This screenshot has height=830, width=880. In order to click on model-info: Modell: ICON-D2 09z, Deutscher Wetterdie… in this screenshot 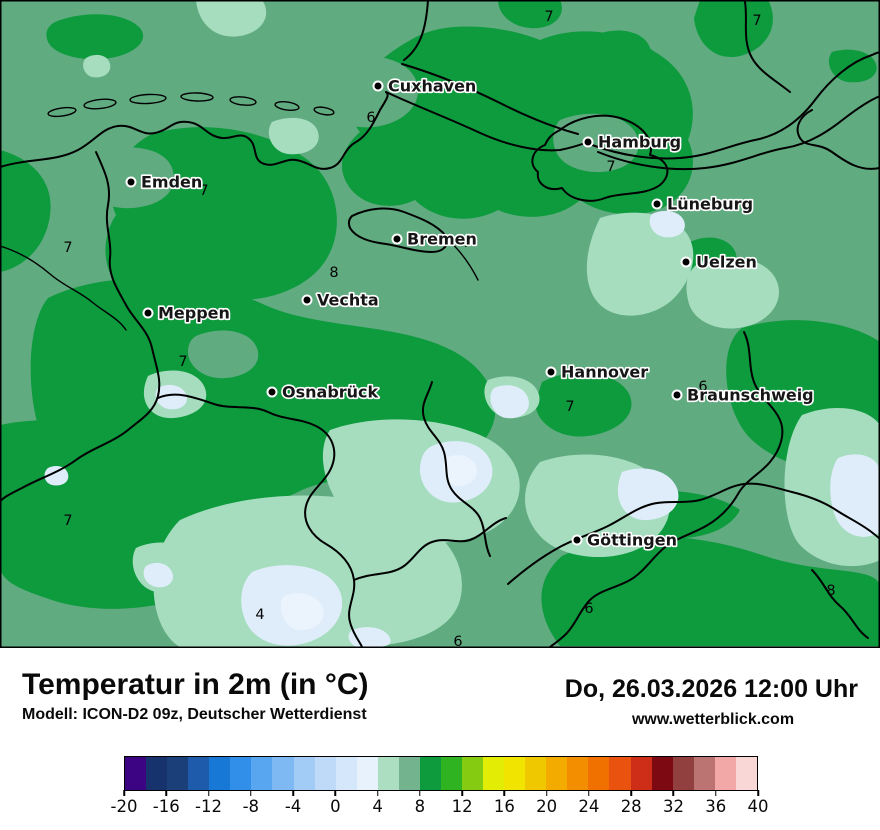, I will do `click(194, 714)`.